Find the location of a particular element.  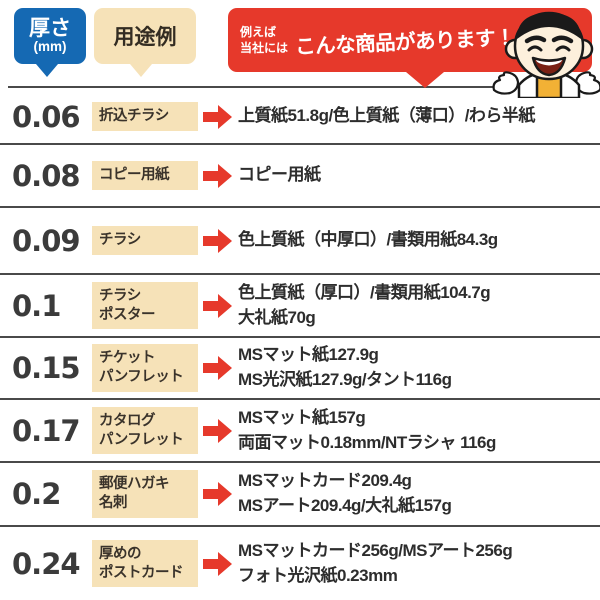

table-row: 0.06 折込チラシ 上質紙51.8g/色上質紙（薄口）/わら半紙 is located at coordinates (300, 117).